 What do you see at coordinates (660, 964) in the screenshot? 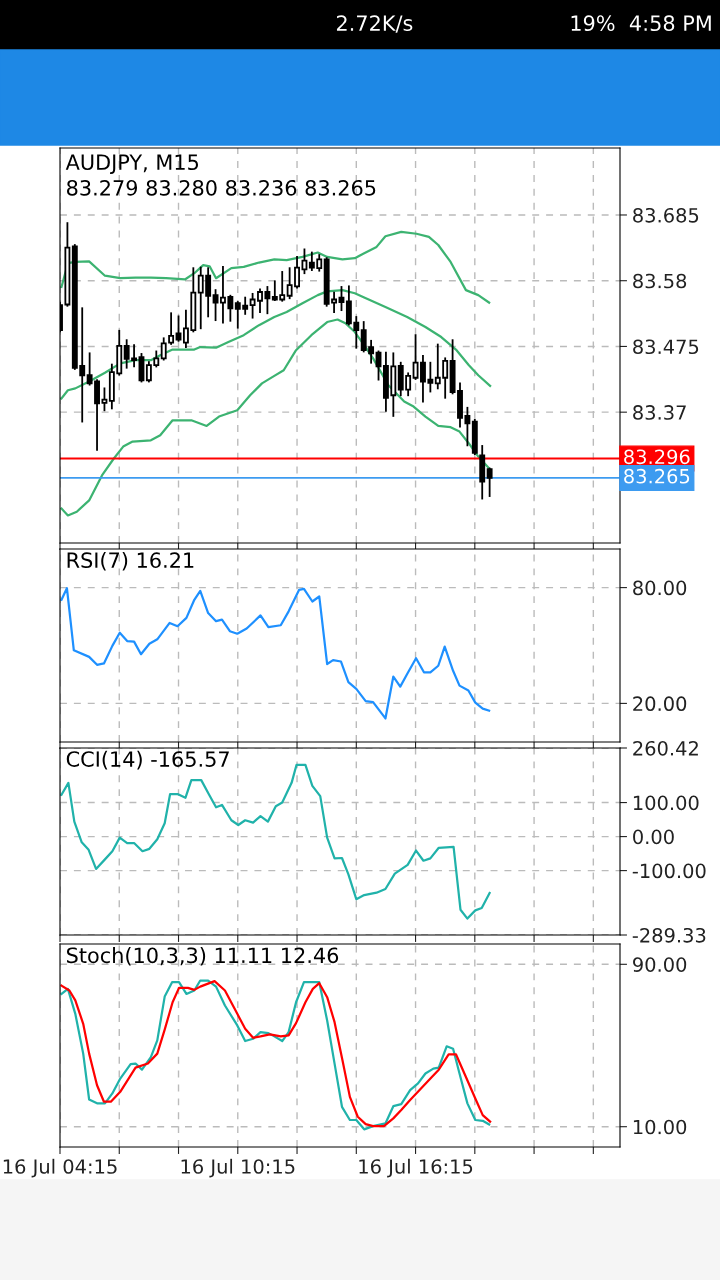
I see `y-tick-label: 90.00` at bounding box center [660, 964].